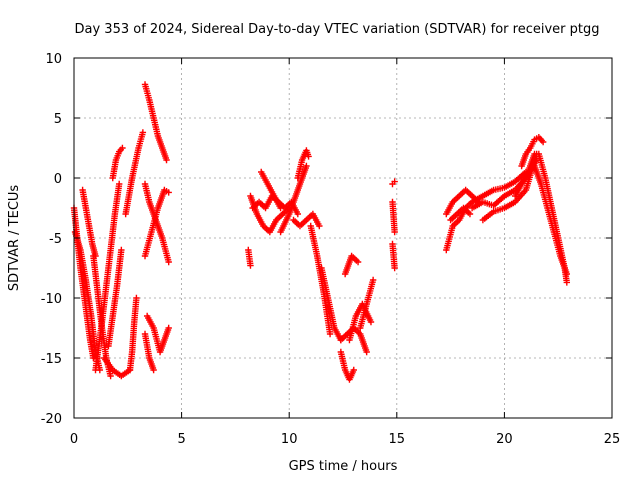 The width and height of the screenshot is (640, 480). What do you see at coordinates (58, 119) in the screenshot?
I see `y-tick-label: 5` at bounding box center [58, 119].